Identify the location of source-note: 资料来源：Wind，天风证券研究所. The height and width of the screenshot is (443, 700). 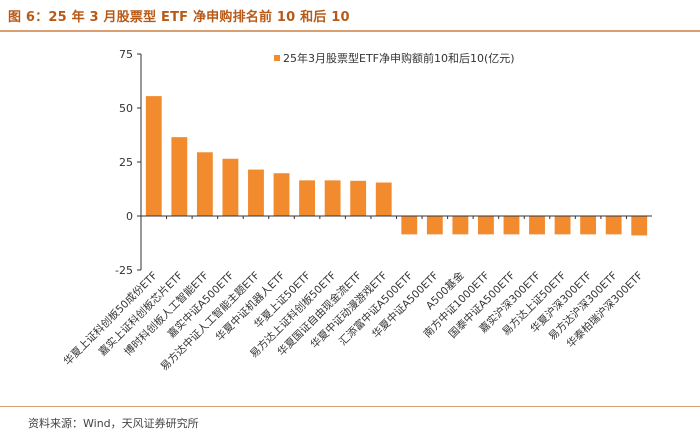
(113, 423).